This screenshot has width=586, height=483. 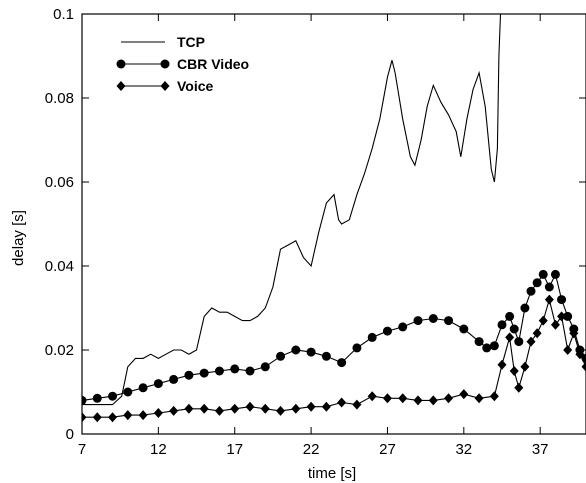 I want to click on legend-label: CBR Video, so click(x=213, y=64).